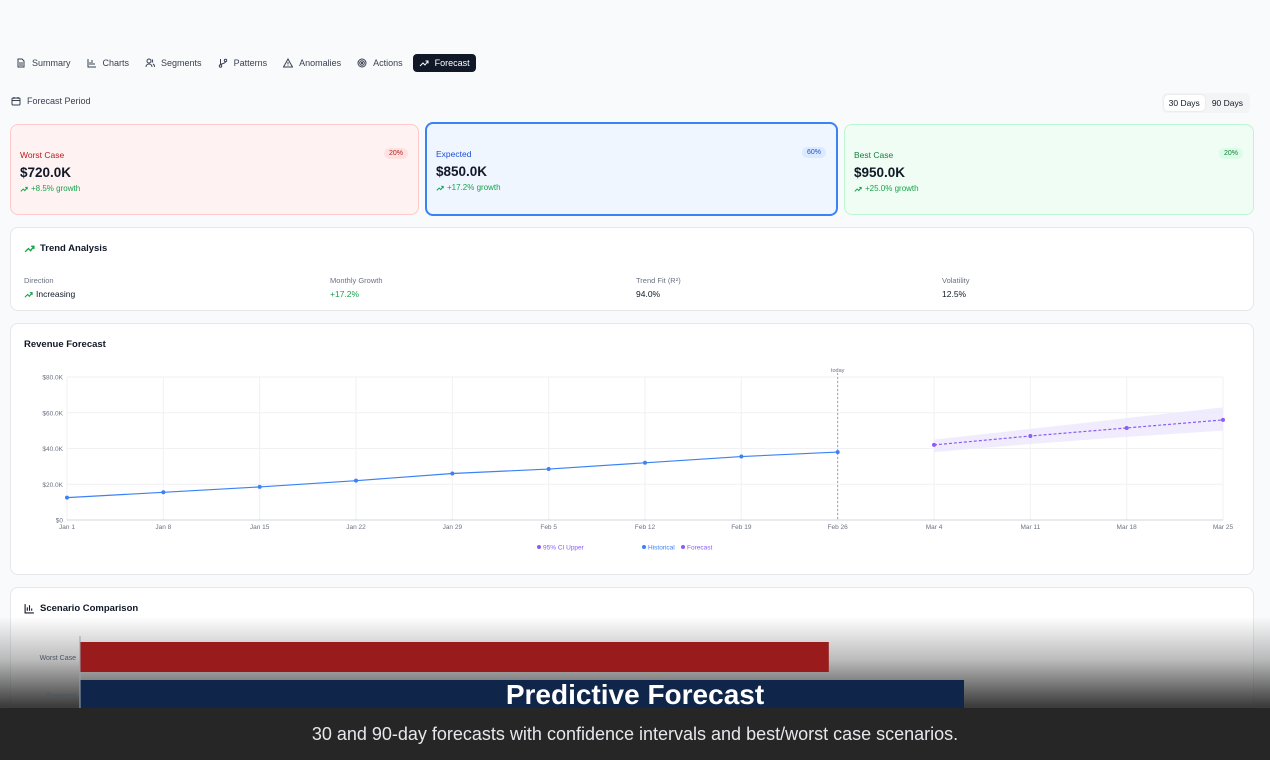 The height and width of the screenshot is (760, 1270). I want to click on metric-label: Volatility, so click(956, 280).